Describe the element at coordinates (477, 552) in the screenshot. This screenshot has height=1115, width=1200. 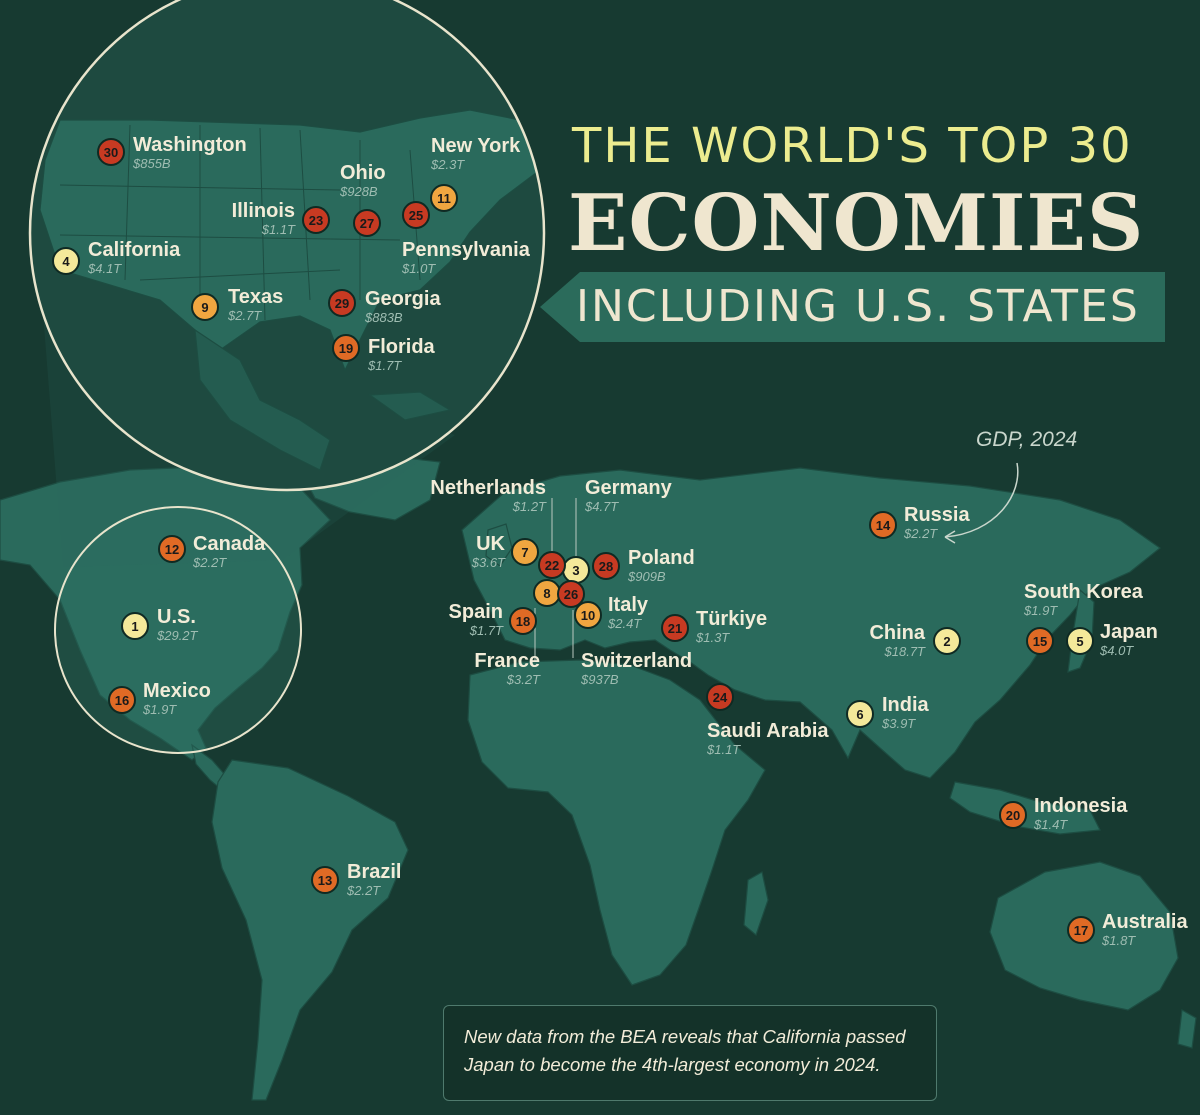
I see `label-uk: UK $3.6T` at that location.